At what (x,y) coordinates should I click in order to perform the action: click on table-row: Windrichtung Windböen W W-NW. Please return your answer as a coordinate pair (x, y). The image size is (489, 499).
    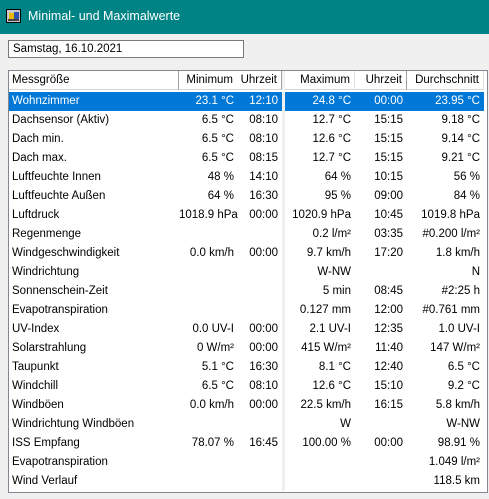
    Looking at the image, I should click on (248, 424).